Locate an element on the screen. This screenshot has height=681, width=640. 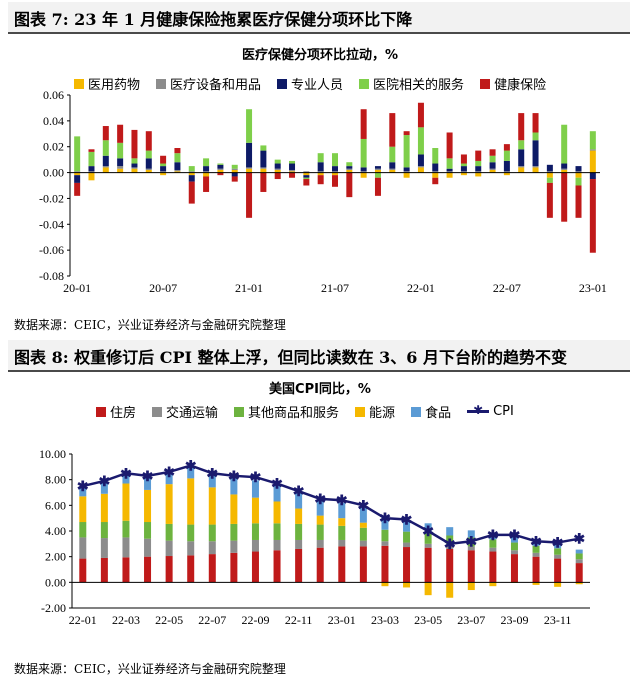
legend-label: 食品 is located at coordinates (438, 413).